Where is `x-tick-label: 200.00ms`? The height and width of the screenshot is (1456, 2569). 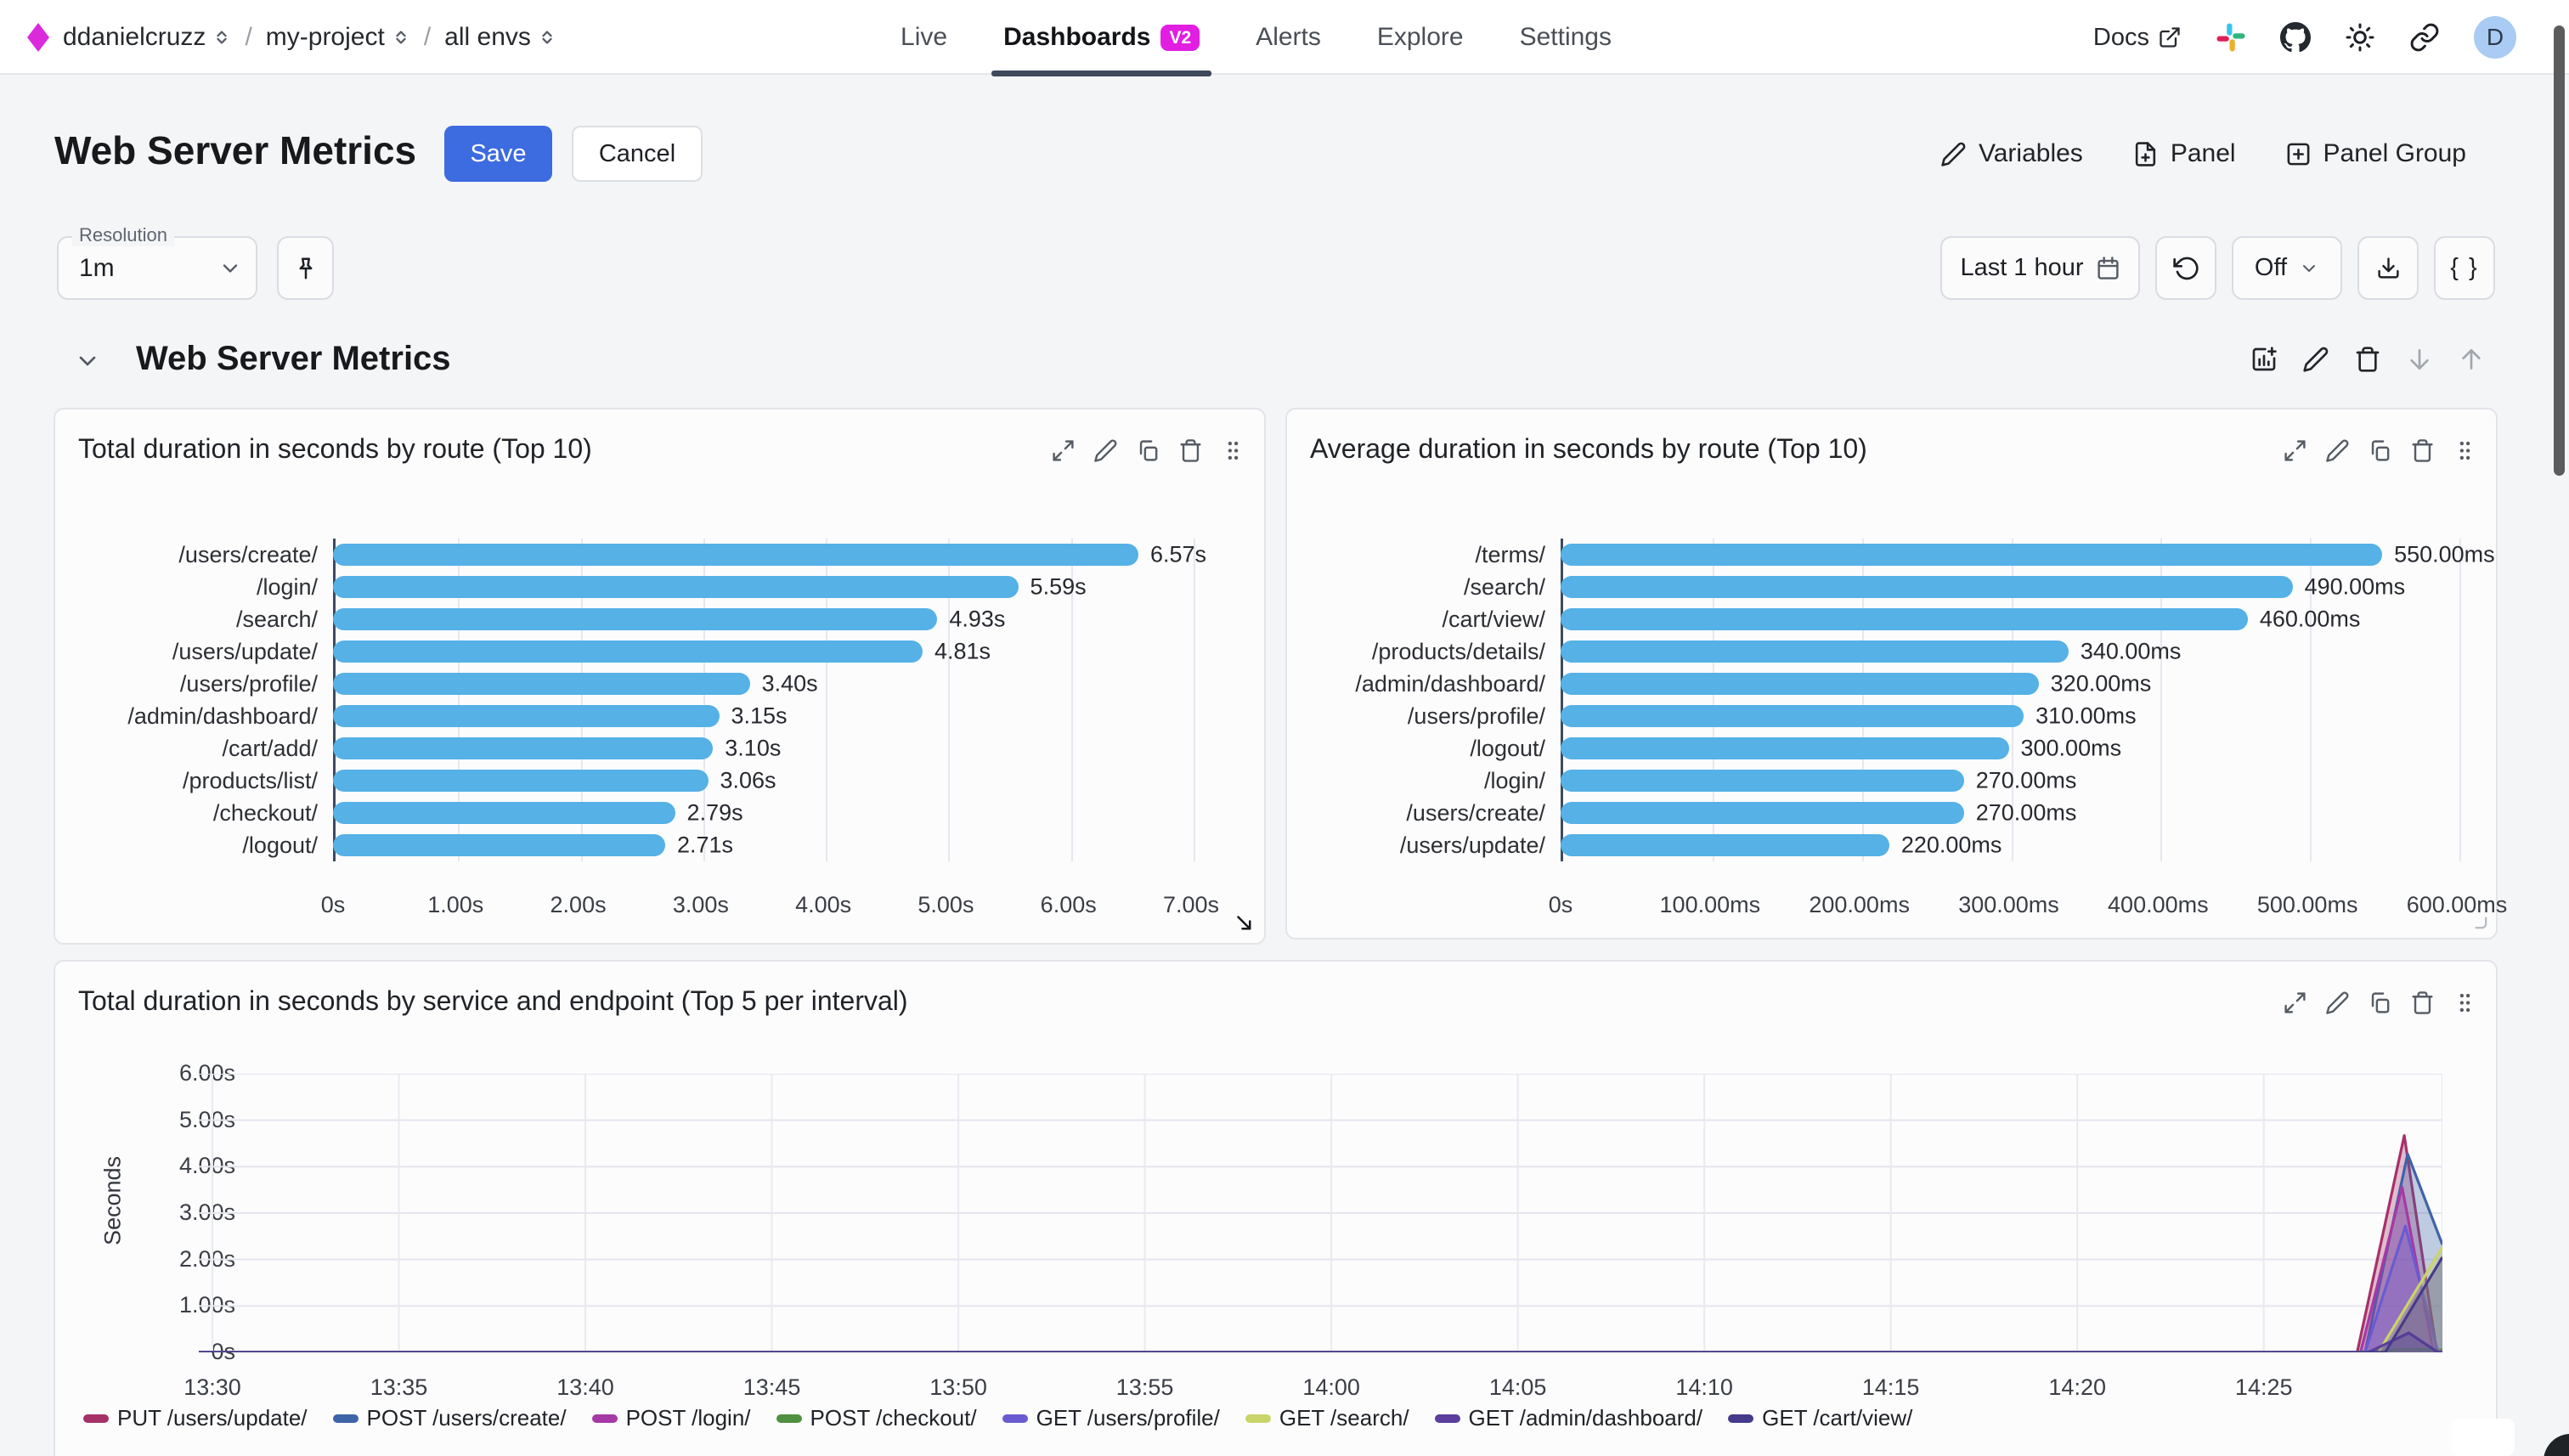 x-tick-label: 200.00ms is located at coordinates (1860, 905).